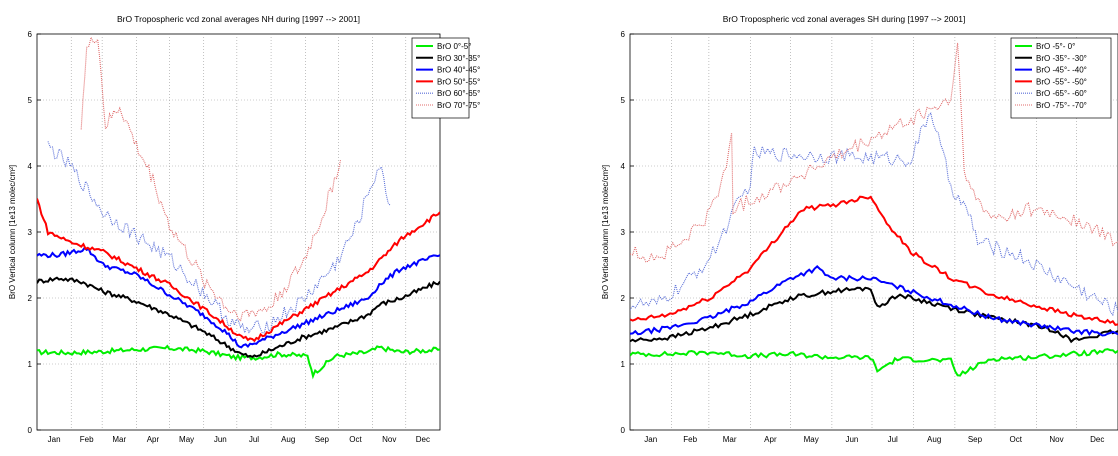 This screenshot has width=1118, height=456. I want to click on legend-entry: BrO -65°- -60°, so click(1061, 93).